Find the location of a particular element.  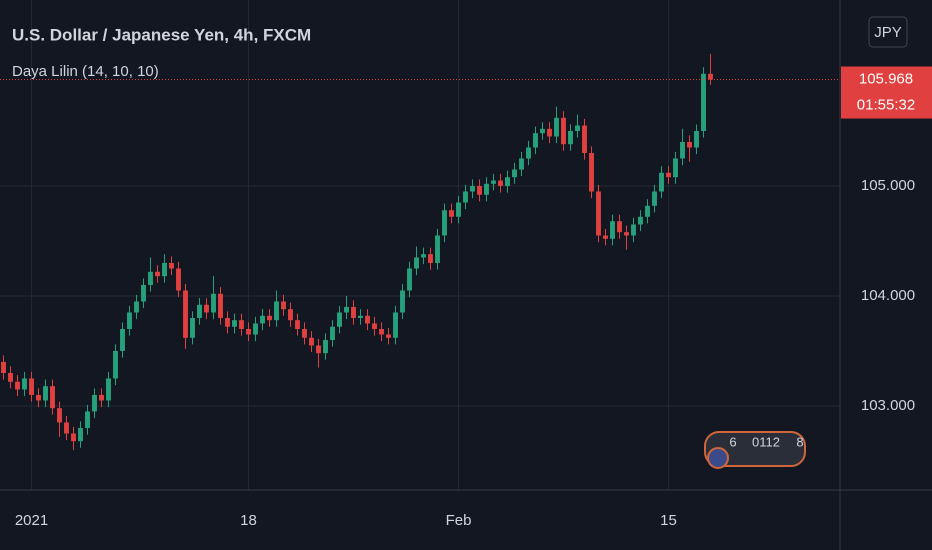

y-tick-label: 103.000 is located at coordinates (888, 405).